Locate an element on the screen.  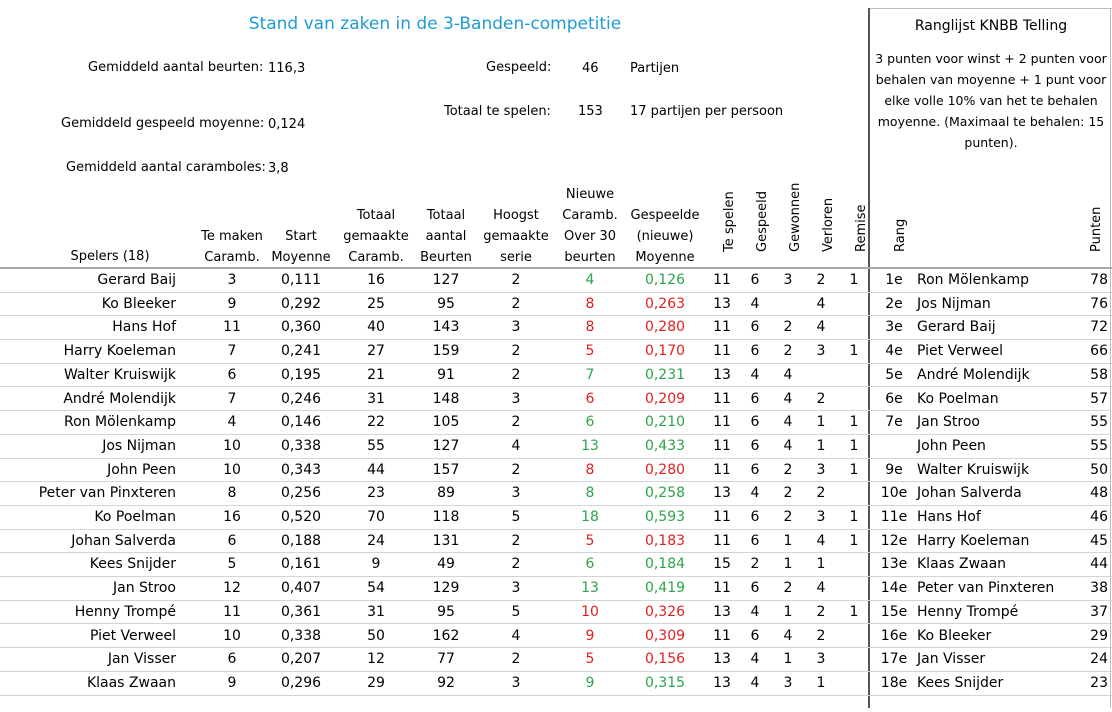
start-moyenne-cell: 0,195 is located at coordinates (301, 374).